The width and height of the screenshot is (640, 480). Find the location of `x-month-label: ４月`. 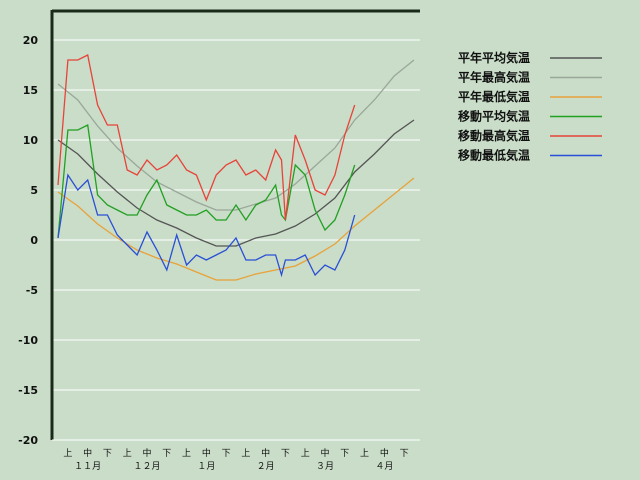

x-month-label: ４月 is located at coordinates (384, 466).